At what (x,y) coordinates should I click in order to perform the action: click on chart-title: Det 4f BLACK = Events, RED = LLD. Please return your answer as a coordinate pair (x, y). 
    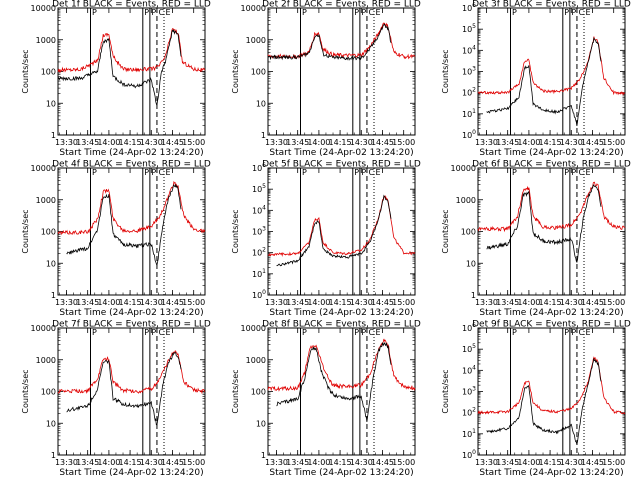
    Looking at the image, I should click on (131, 165).